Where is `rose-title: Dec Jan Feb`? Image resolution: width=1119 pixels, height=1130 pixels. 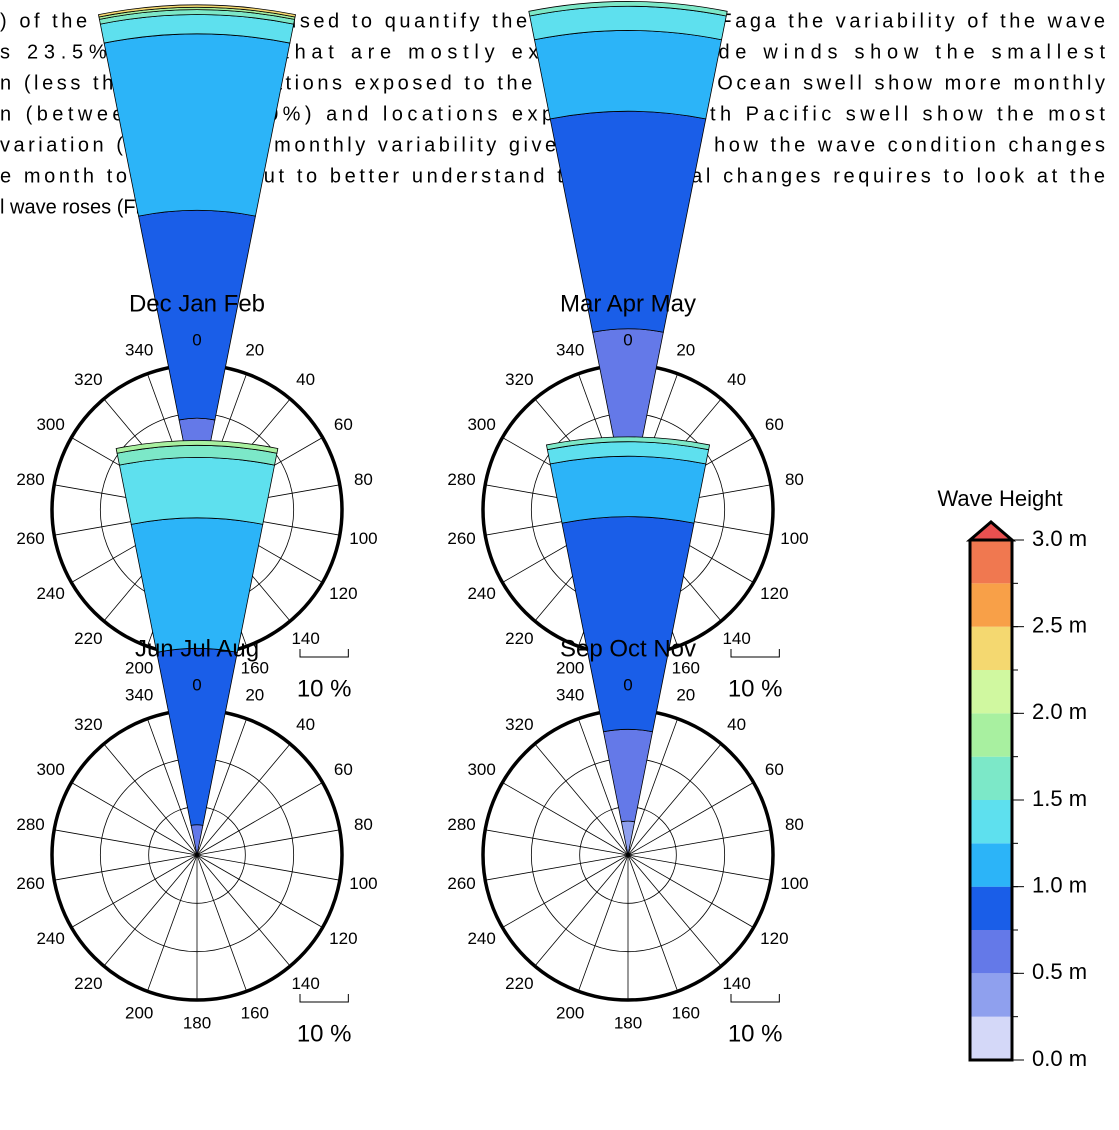
rose-title: Dec Jan Feb is located at coordinates (197, 303).